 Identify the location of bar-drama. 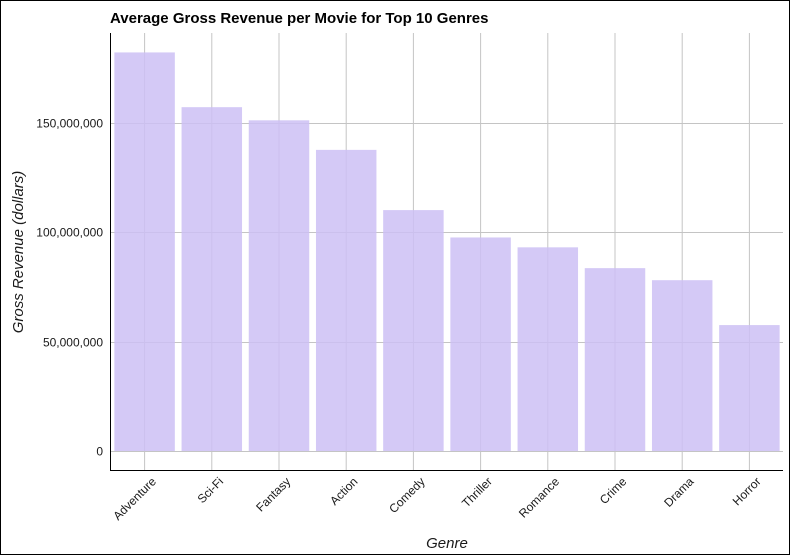
(682, 365).